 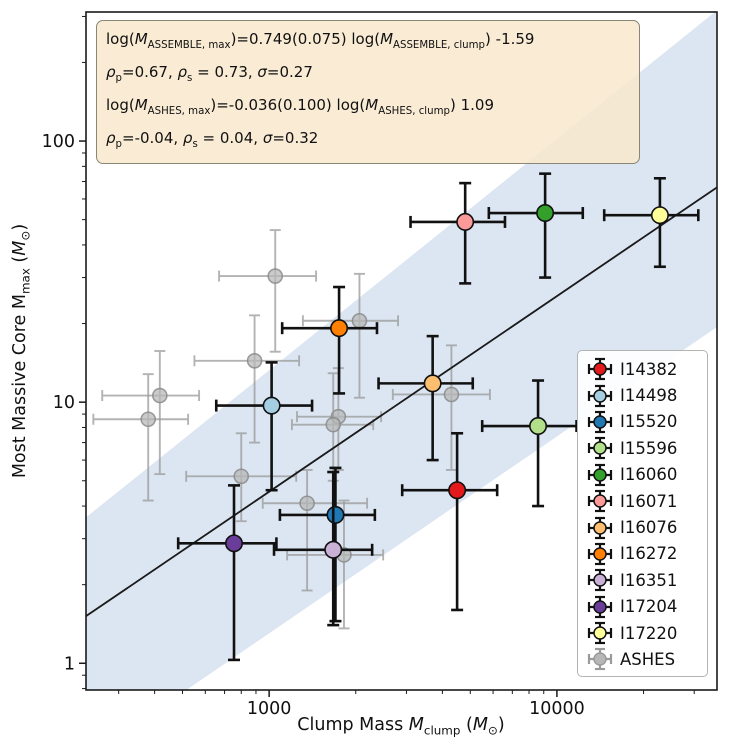 What do you see at coordinates (212, 139) in the screenshot?
I see `fit-stats-line-4: ρp=-0.04, ρs = 0.04, σ=0.32` at bounding box center [212, 139].